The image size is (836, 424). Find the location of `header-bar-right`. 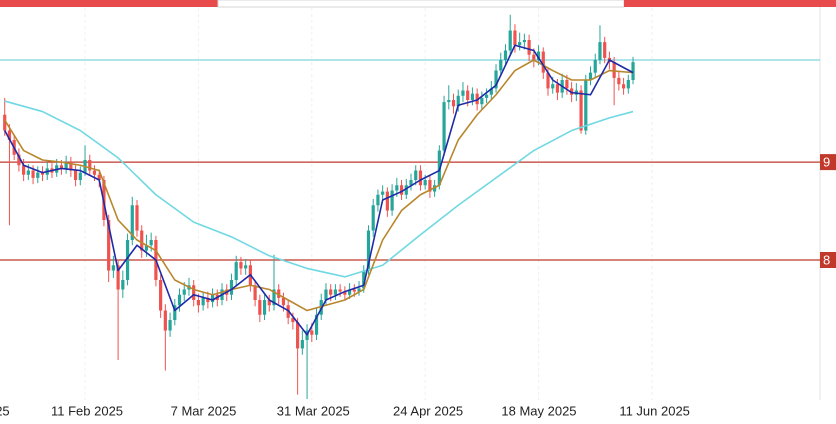

header-bar-right is located at coordinates (730, 3).